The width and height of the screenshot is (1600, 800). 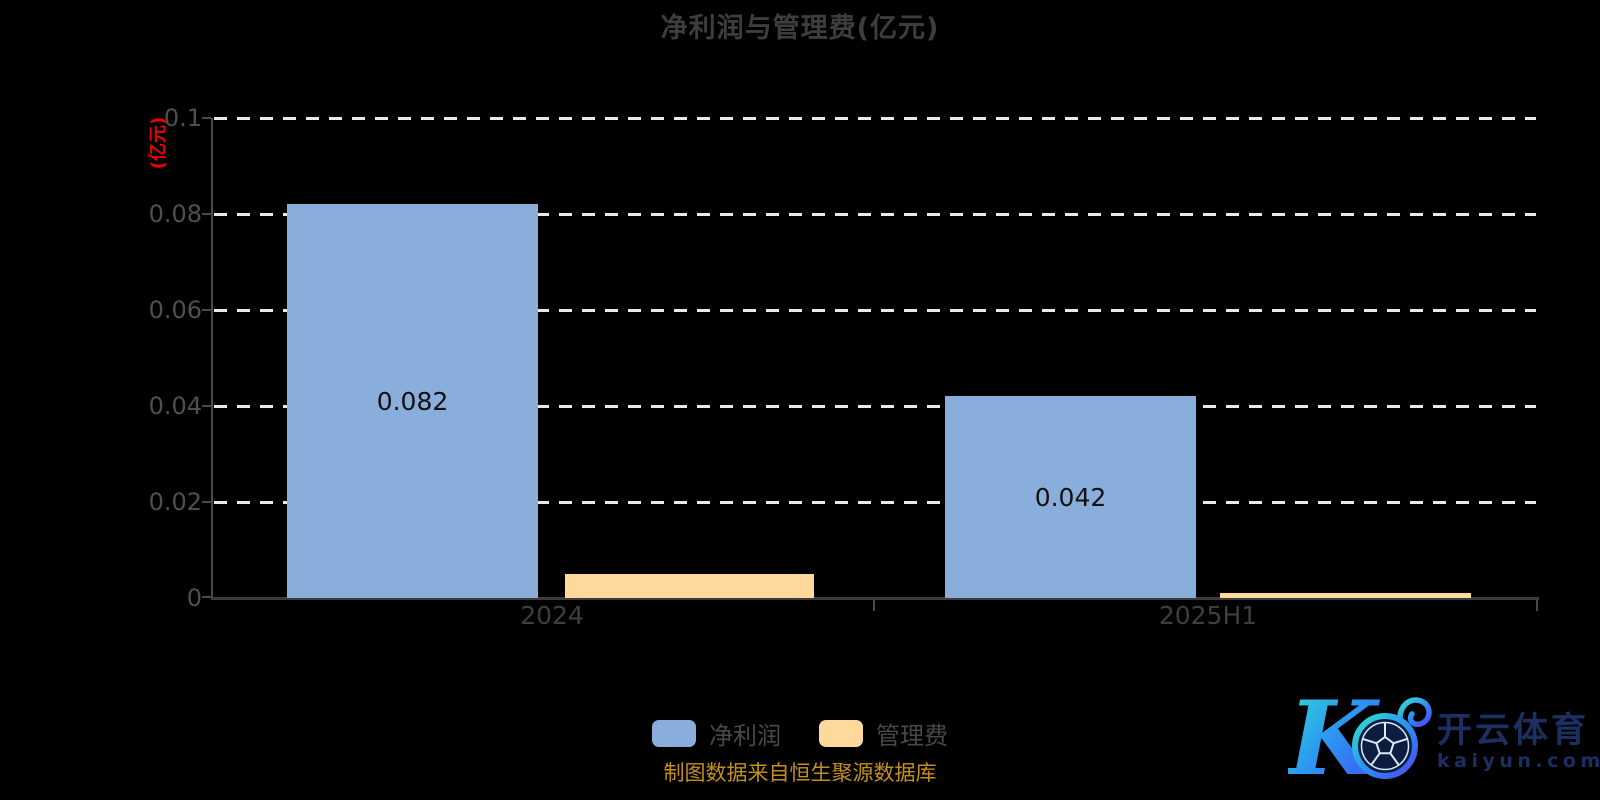 I want to click on kaiyun-logo: K 开云体育 kaiyun.com, so click(x=1444, y=738).